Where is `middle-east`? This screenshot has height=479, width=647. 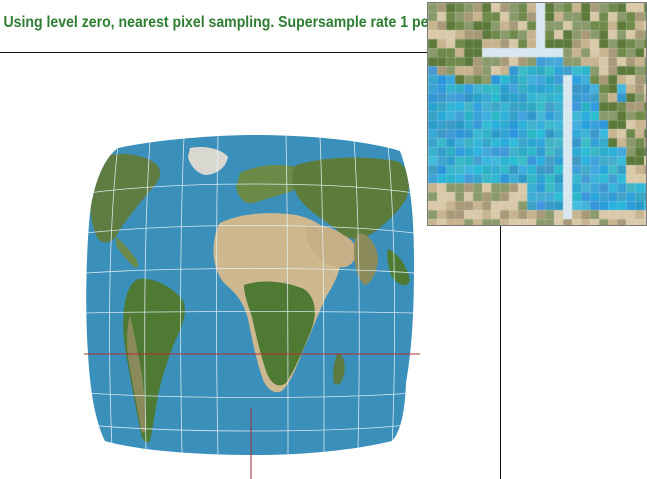
middle-east is located at coordinates (331, 246).